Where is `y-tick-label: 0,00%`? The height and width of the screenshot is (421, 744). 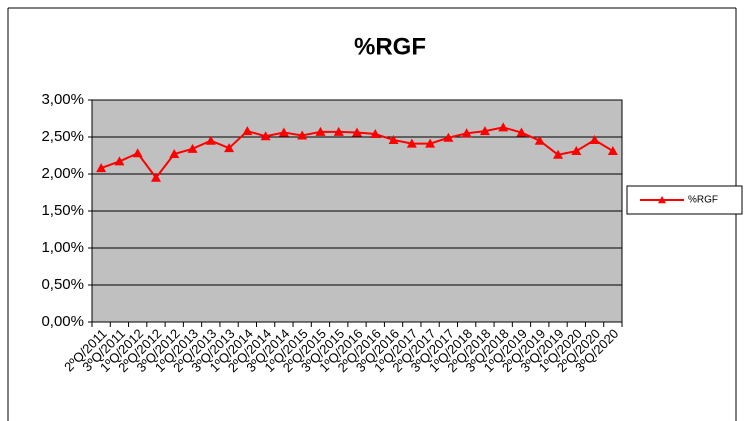 y-tick-label: 0,00% is located at coordinates (62, 321).